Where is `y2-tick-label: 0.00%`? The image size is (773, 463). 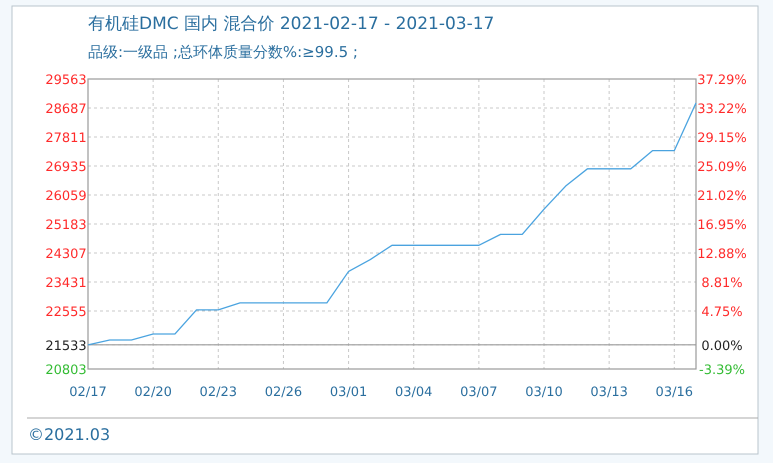 y2-tick-label: 0.00% is located at coordinates (722, 346).